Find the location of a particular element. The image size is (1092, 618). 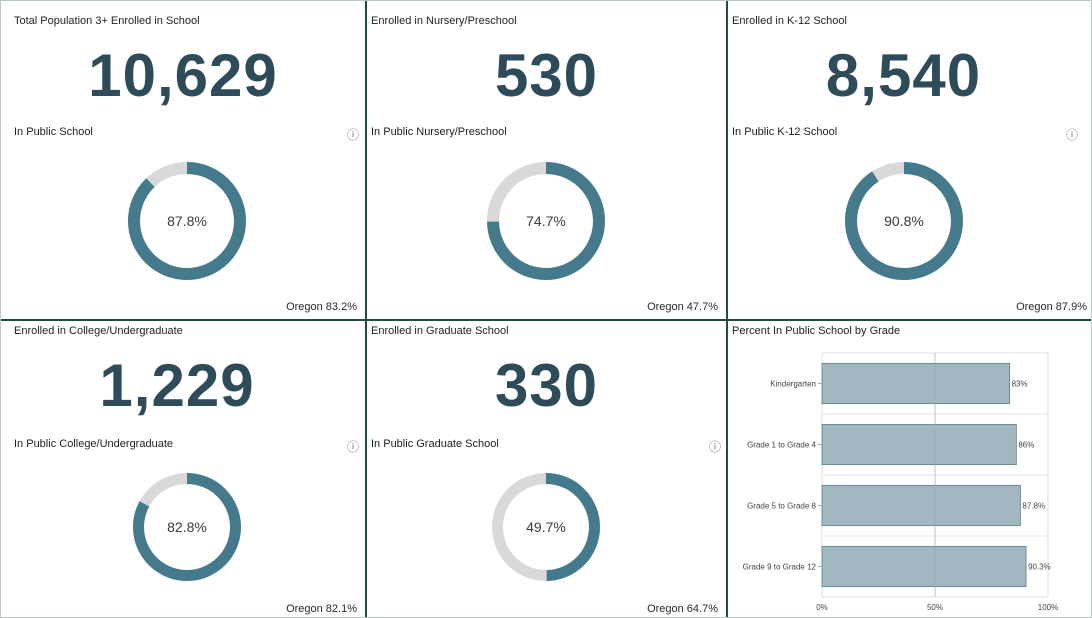

value-label: 90.3% is located at coordinates (1039, 567).